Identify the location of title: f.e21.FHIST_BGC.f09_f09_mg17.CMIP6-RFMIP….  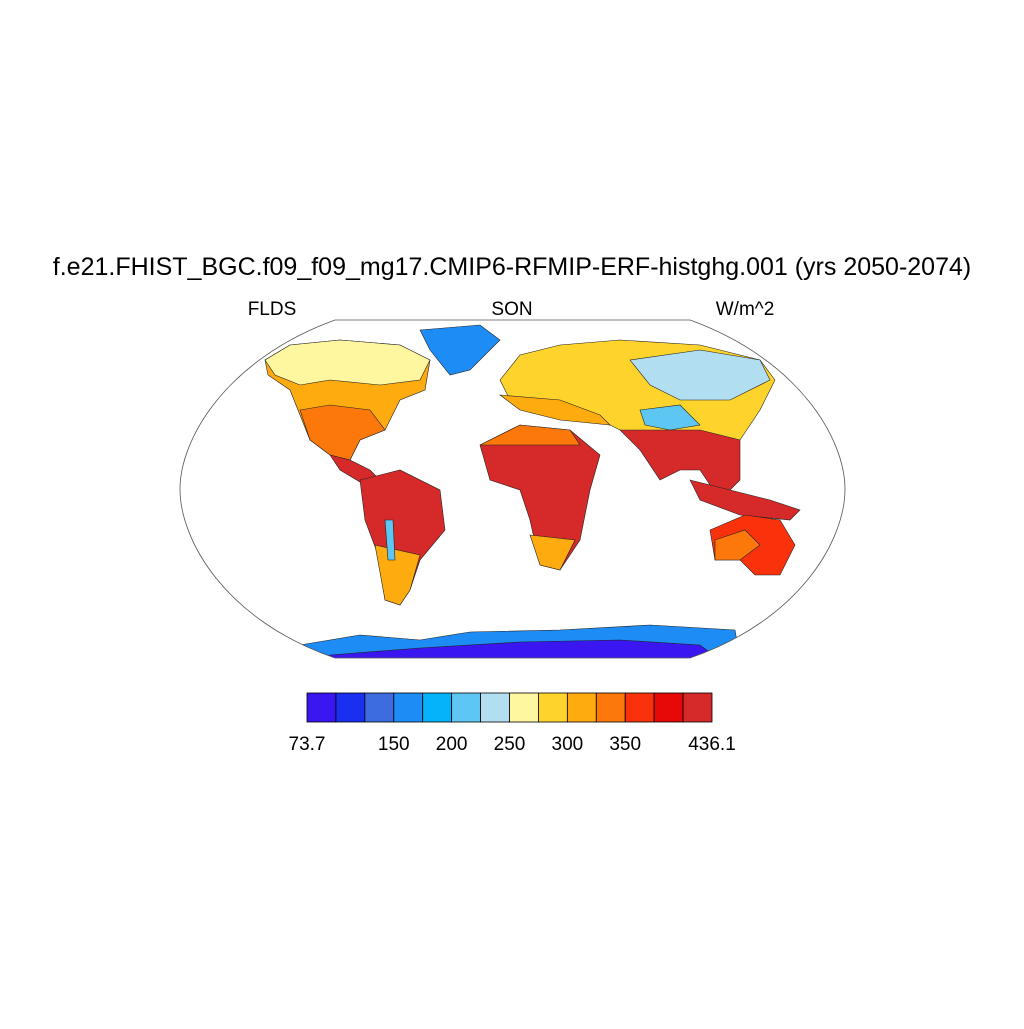
(512, 267).